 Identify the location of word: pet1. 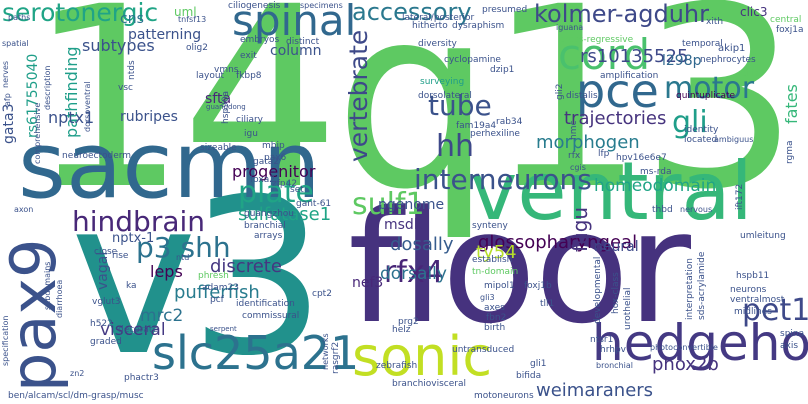
(775, 310).